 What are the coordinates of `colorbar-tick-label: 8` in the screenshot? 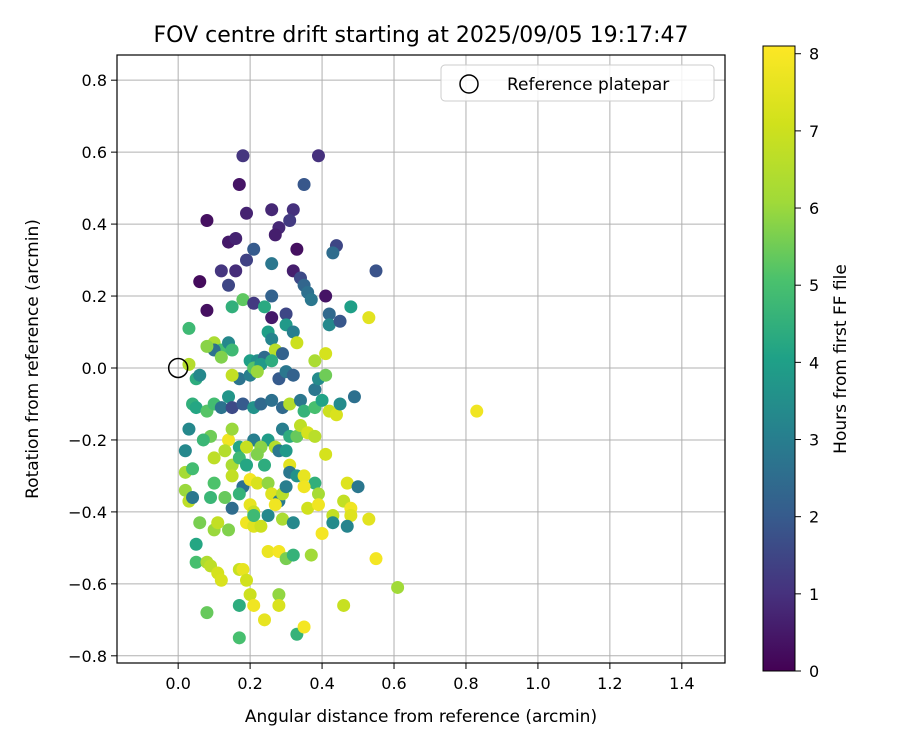 It's located at (814, 54).